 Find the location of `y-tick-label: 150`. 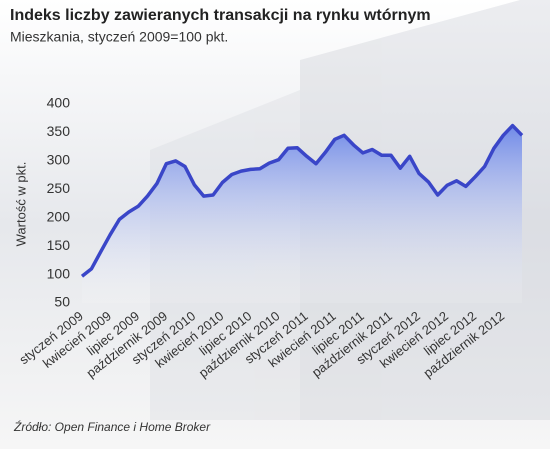

y-tick-label: 150 is located at coordinates (59, 245).